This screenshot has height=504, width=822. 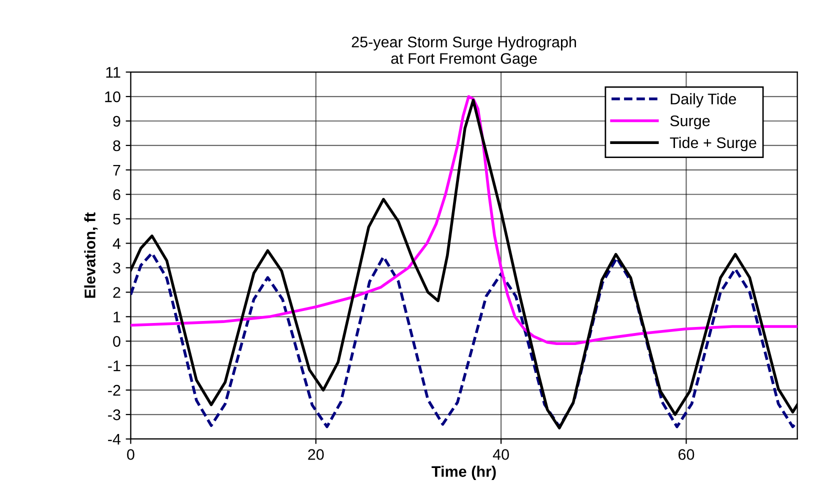 What do you see at coordinates (112, 96) in the screenshot?
I see `y-tick-label: 10` at bounding box center [112, 96].